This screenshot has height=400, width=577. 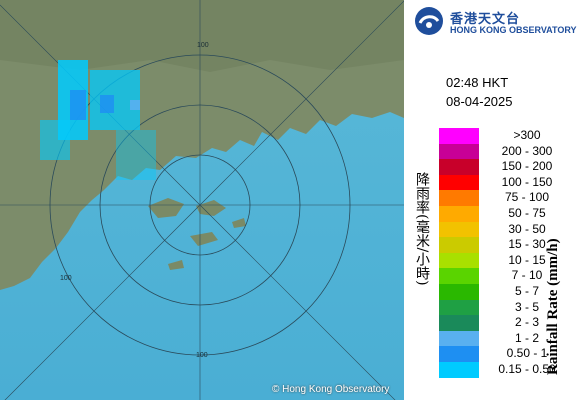 I want to click on logo-name-en: HONG KONG OBSERVATORY, so click(x=513, y=30).